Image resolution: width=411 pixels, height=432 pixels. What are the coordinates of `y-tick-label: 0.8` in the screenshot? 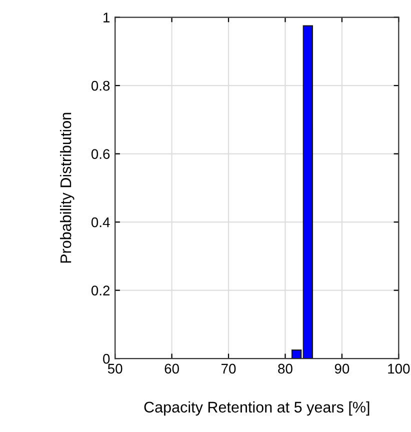 It's located at (100, 85).